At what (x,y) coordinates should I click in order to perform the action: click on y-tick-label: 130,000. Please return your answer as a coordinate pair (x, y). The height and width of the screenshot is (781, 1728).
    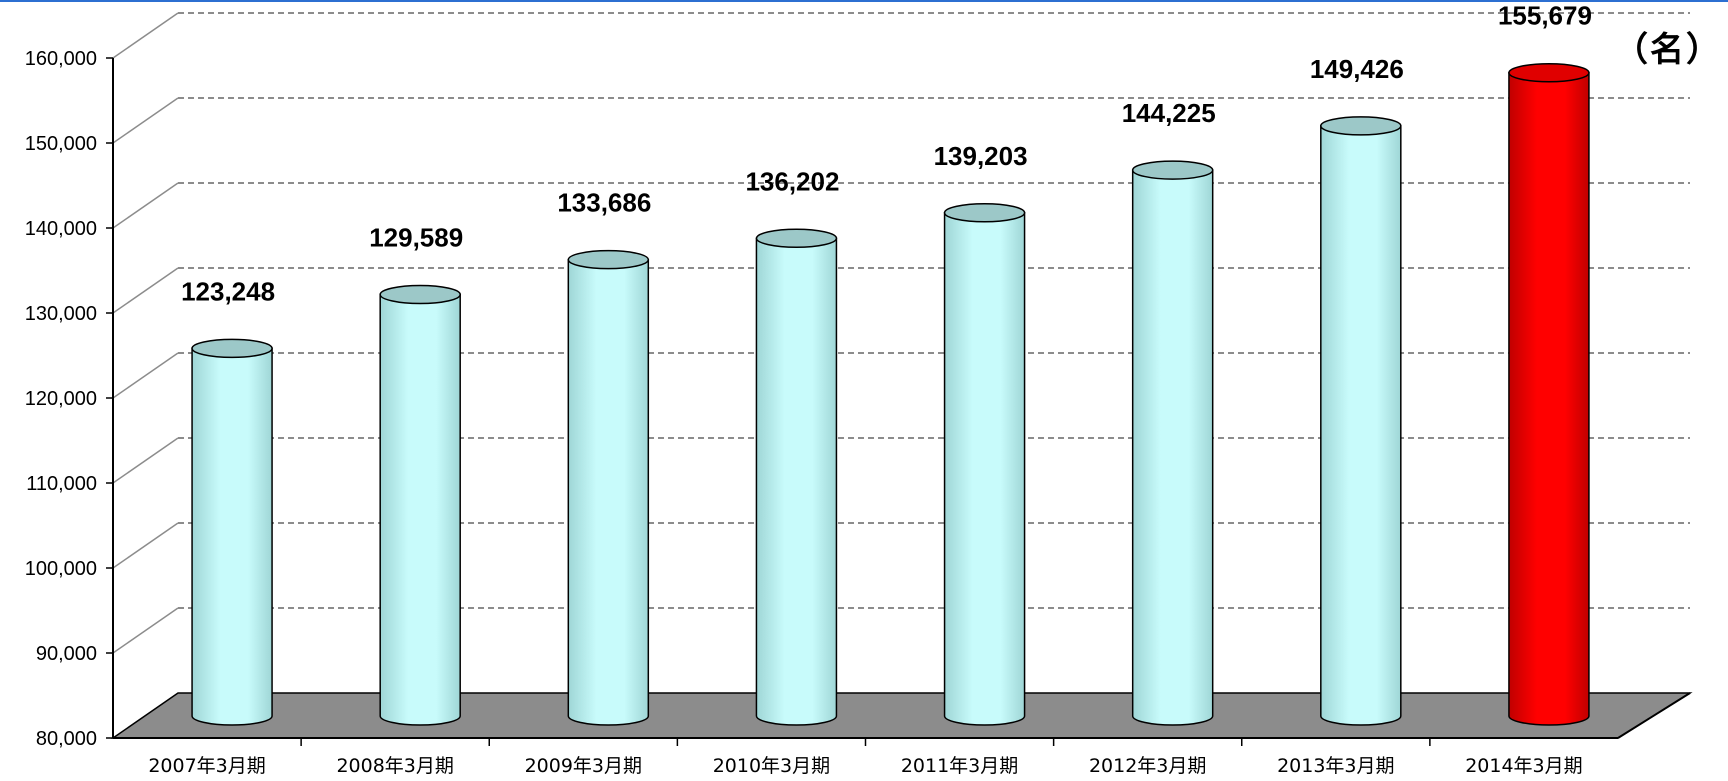
    Looking at the image, I should click on (61, 314).